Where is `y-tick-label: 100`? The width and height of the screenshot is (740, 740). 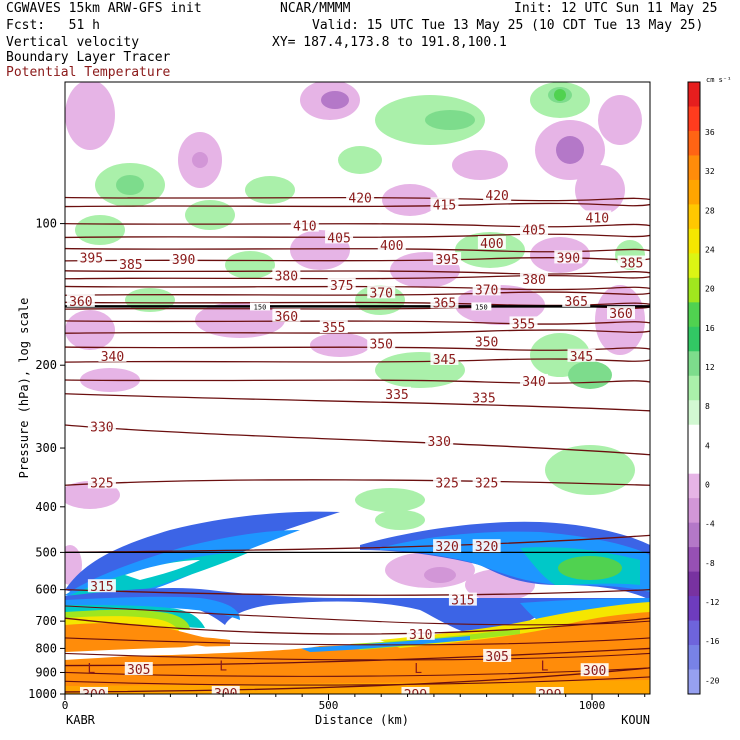
y-tick-label: 100 is located at coordinates (46, 224).